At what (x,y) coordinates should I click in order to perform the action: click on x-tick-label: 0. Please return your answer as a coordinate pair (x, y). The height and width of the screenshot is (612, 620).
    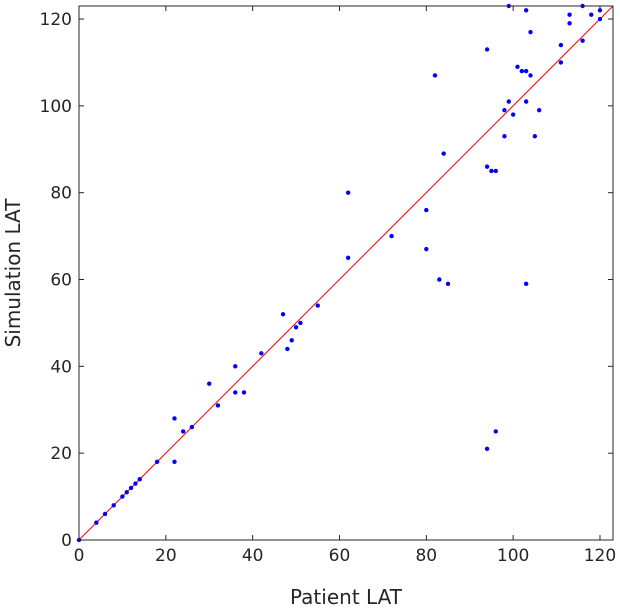
    Looking at the image, I should click on (79, 556).